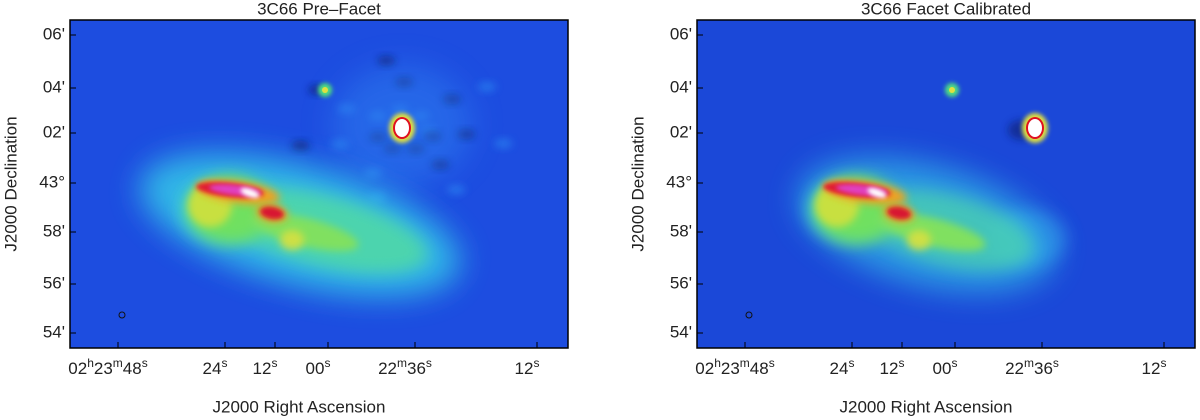 This screenshot has height=420, width=1200. I want to click on panel-title: 3C66 Pre–Facet, so click(319, 9).